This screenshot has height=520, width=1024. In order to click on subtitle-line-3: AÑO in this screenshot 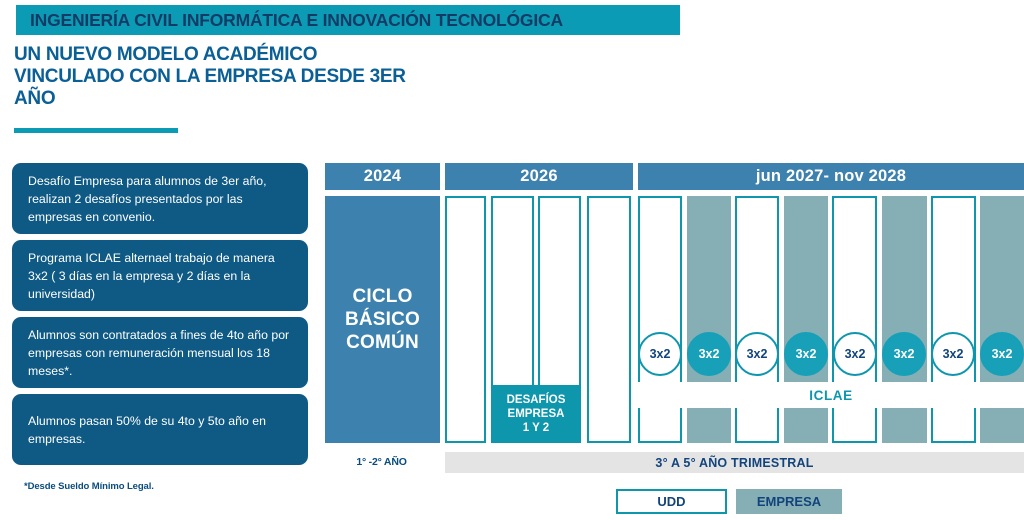, I will do `click(35, 98)`.